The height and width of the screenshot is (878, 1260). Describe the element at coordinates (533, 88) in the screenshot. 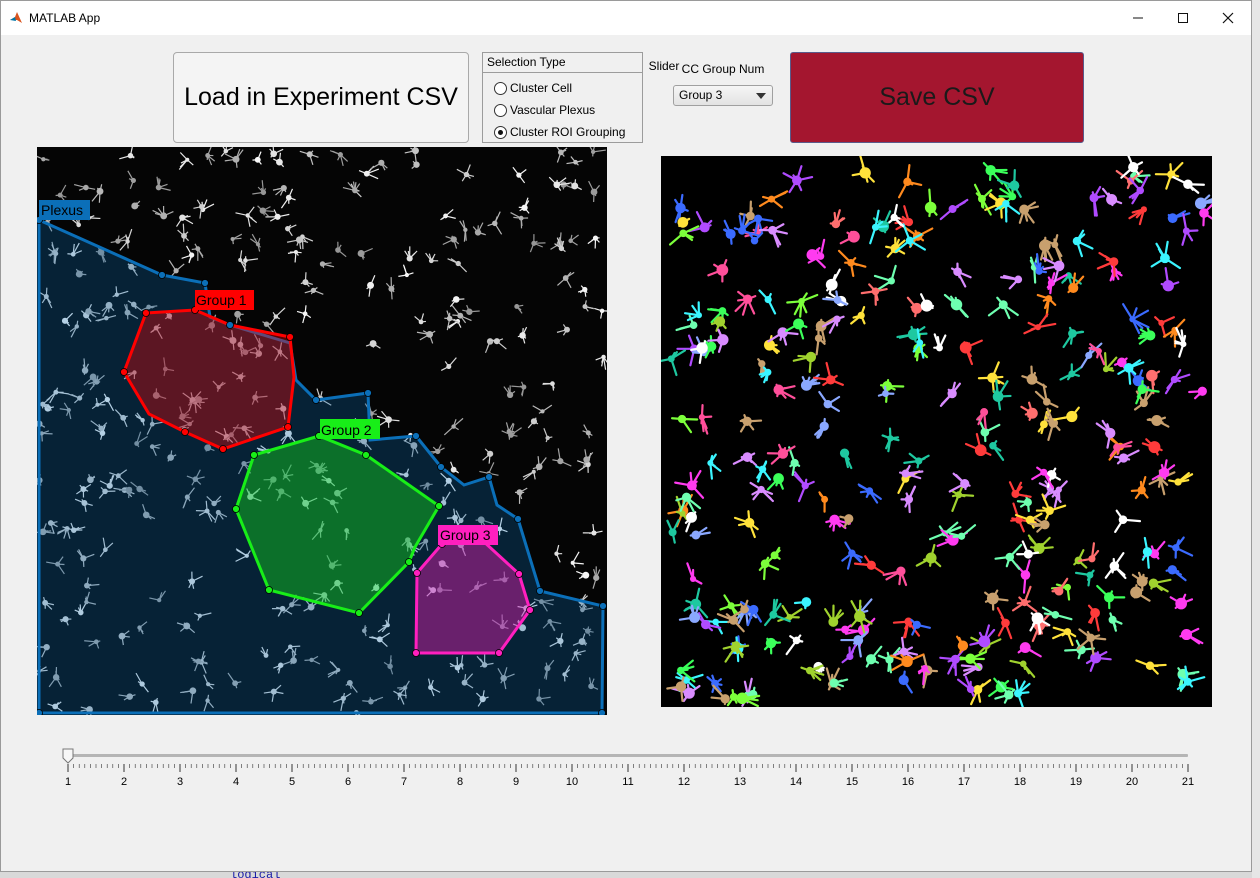

I see `radio-cluster-cell: Cluster Cell` at that location.